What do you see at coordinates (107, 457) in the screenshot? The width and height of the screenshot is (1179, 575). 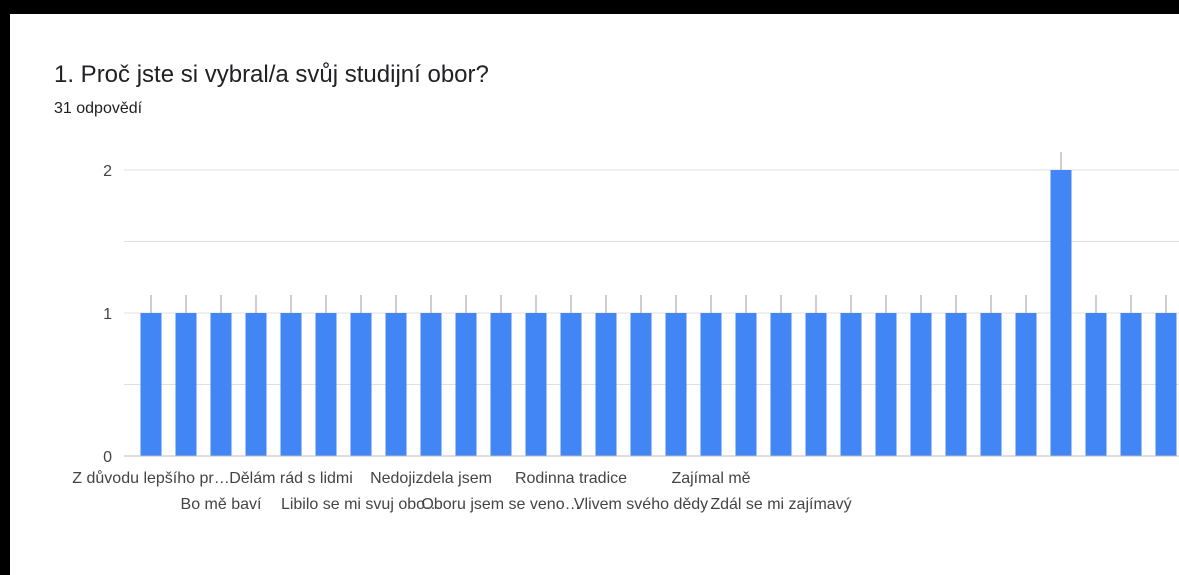 I see `y-tick-label: 0` at bounding box center [107, 457].